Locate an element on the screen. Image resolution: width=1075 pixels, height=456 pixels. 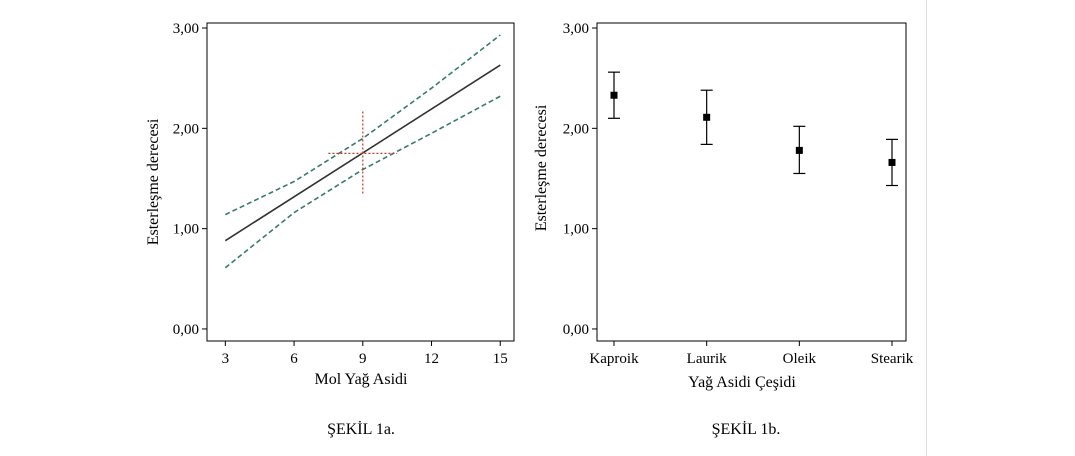
series-1a is located at coordinates (362, 151).